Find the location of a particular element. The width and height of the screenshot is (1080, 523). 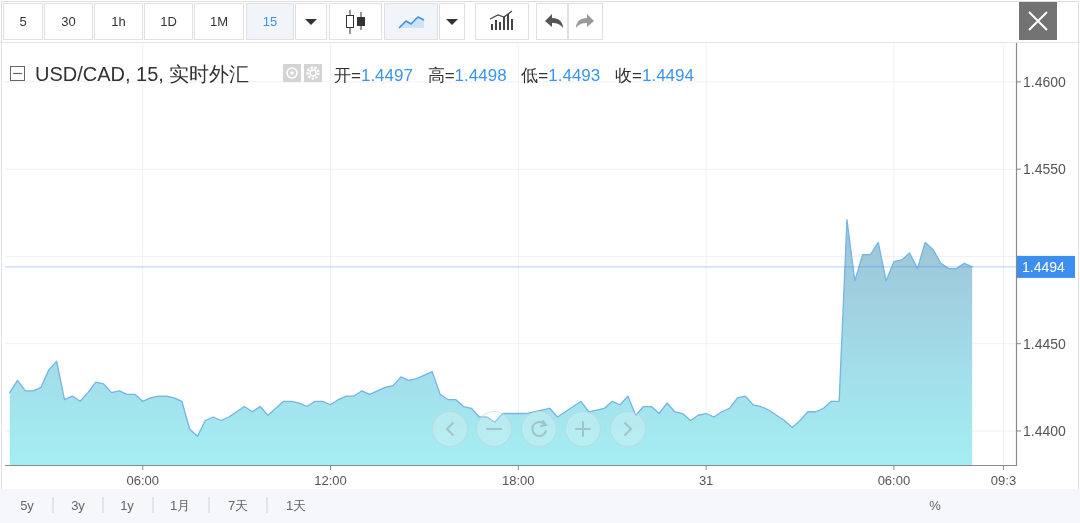

text: 30 is located at coordinates (68, 21).